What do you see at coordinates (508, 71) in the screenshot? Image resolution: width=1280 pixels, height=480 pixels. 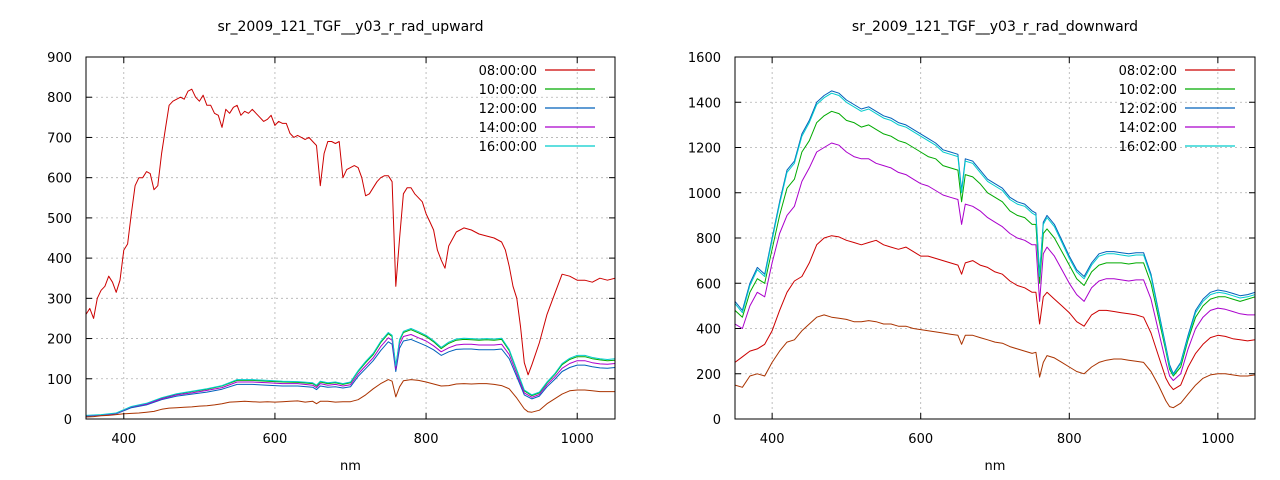 I see `legend-label: 08:00:00` at bounding box center [508, 71].